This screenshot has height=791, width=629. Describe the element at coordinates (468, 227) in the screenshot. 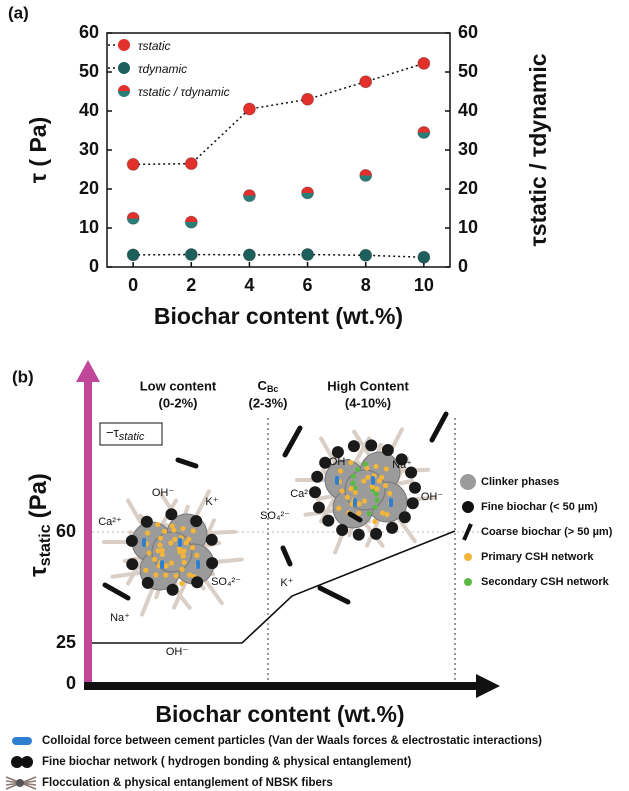

I see `y2-tick-label: 10` at that location.